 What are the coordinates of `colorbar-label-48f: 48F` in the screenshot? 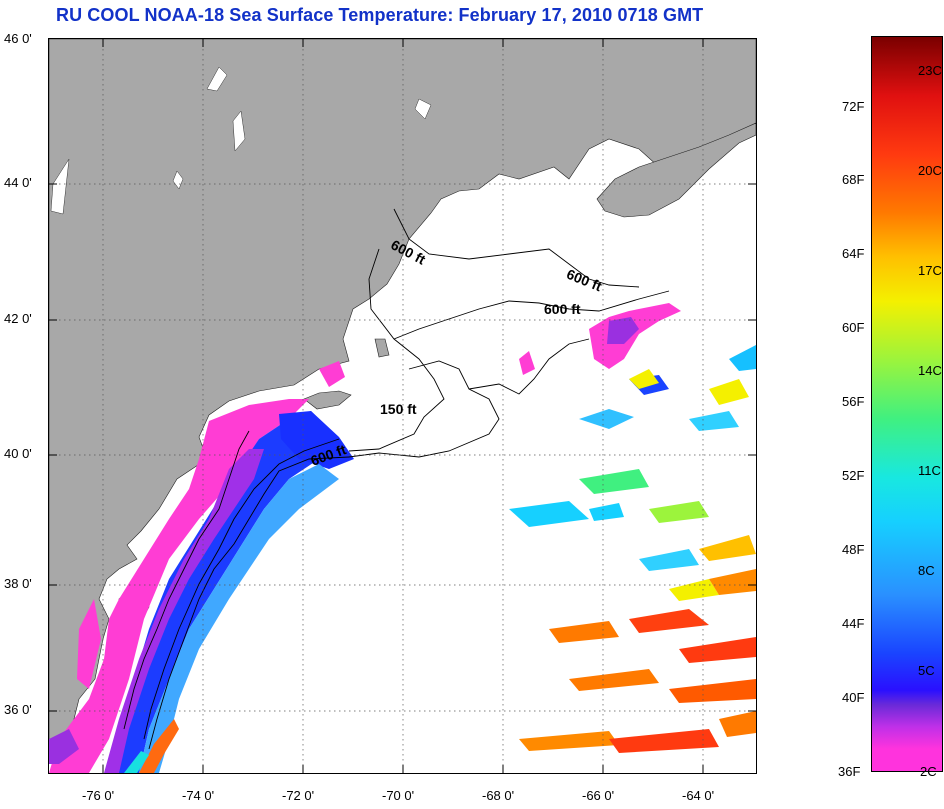 It's located at (853, 549).